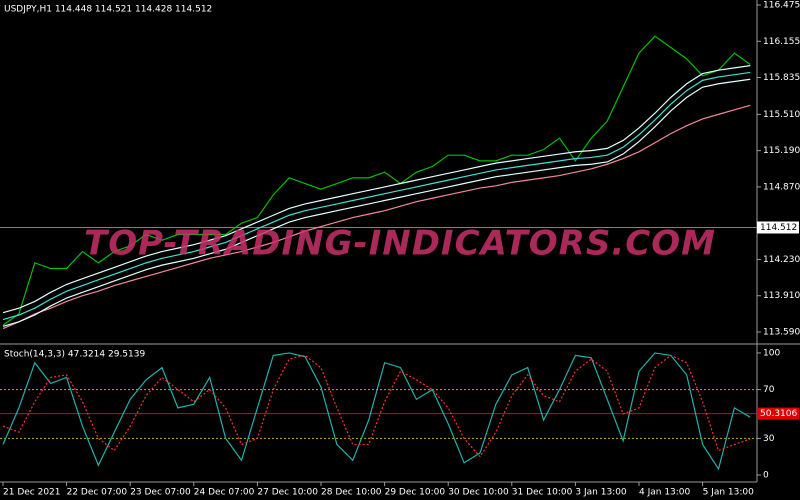 This screenshot has height=500, width=800. I want to click on x-tick-label: 5 Jan 13:00, so click(729, 493).